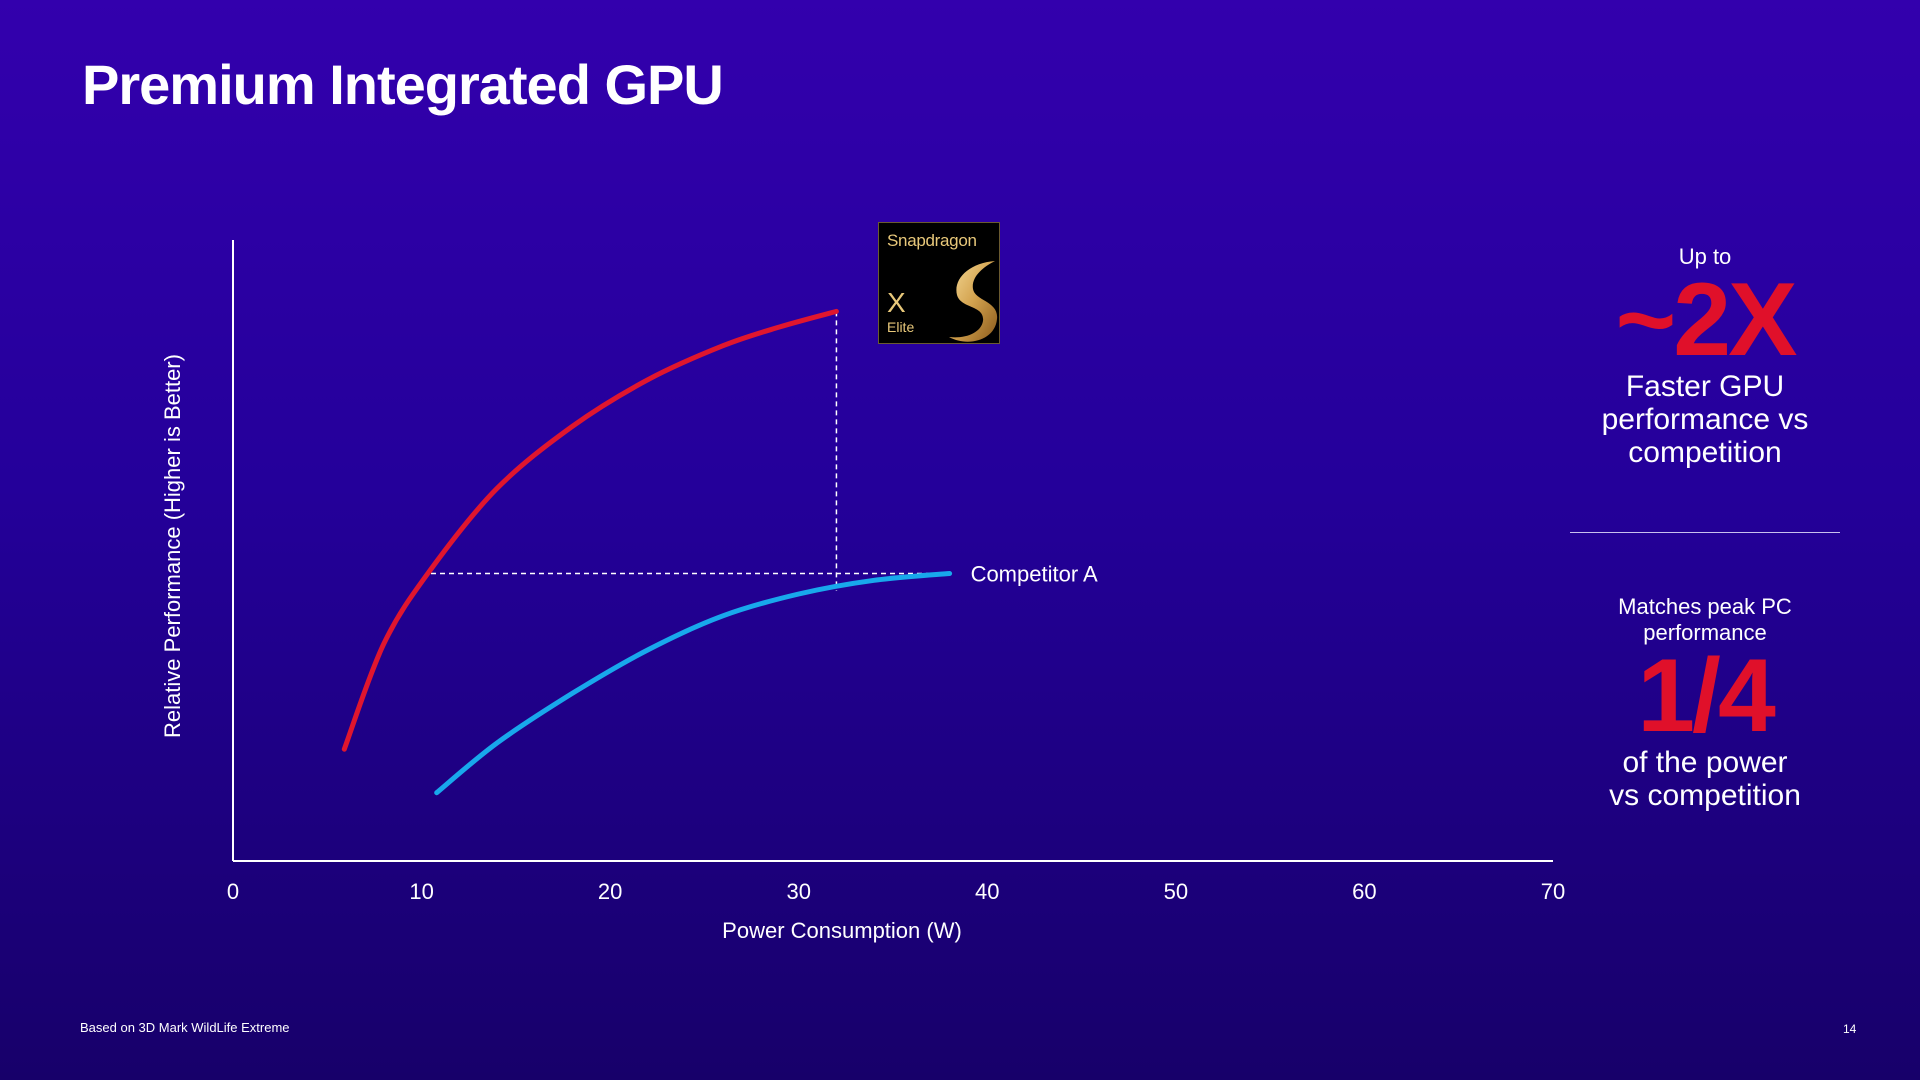 This screenshot has width=1920, height=1080. I want to click on x-tick-label: 70, so click(1553, 891).